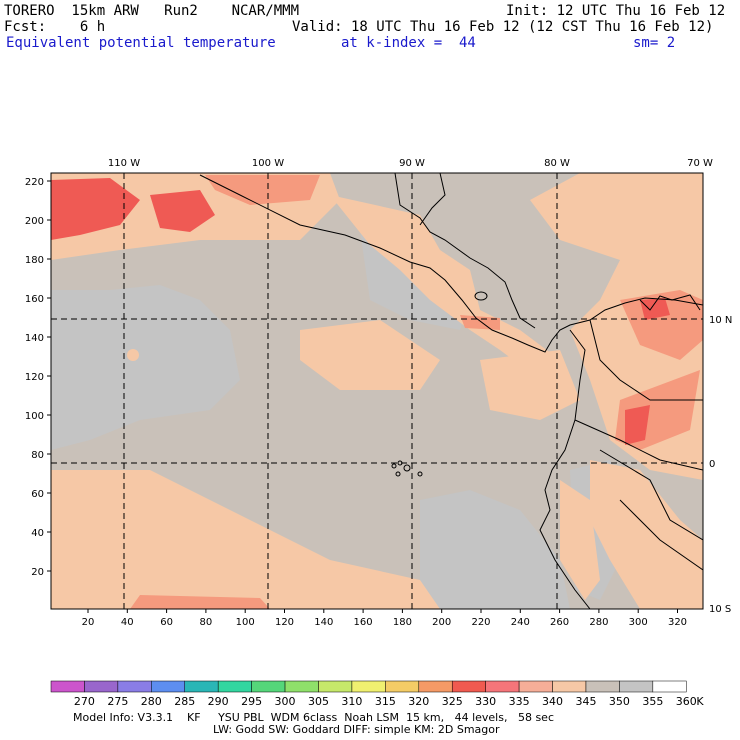 The width and height of the screenshot is (740, 740). What do you see at coordinates (661, 325) in the screenshot?
I see `warm-band-colombia` at bounding box center [661, 325].